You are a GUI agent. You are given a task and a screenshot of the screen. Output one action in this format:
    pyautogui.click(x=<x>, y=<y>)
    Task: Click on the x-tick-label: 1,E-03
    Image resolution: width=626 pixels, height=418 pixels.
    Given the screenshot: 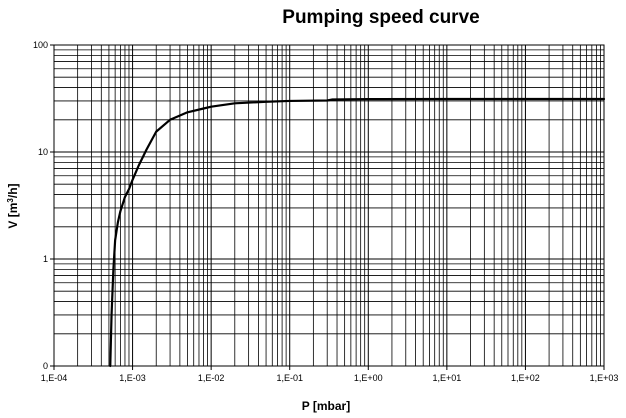 What is the action you would take?
    pyautogui.click(x=132, y=378)
    